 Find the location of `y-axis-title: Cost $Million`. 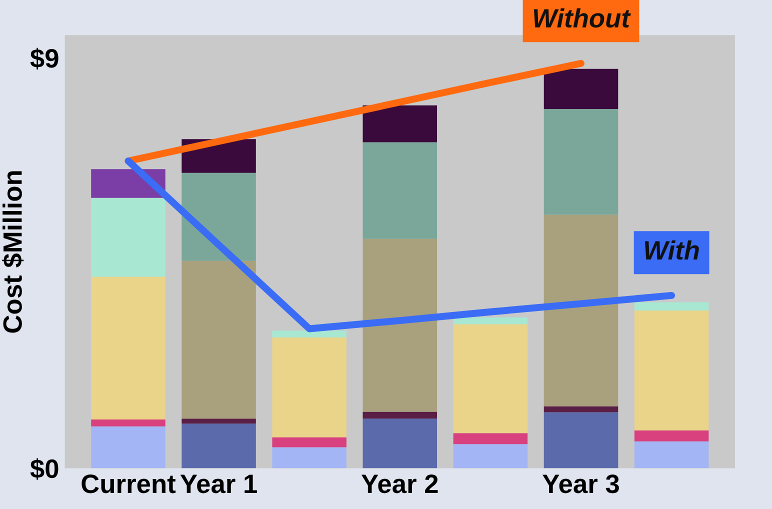

y-axis-title: Cost $Million is located at coordinates (13, 252).